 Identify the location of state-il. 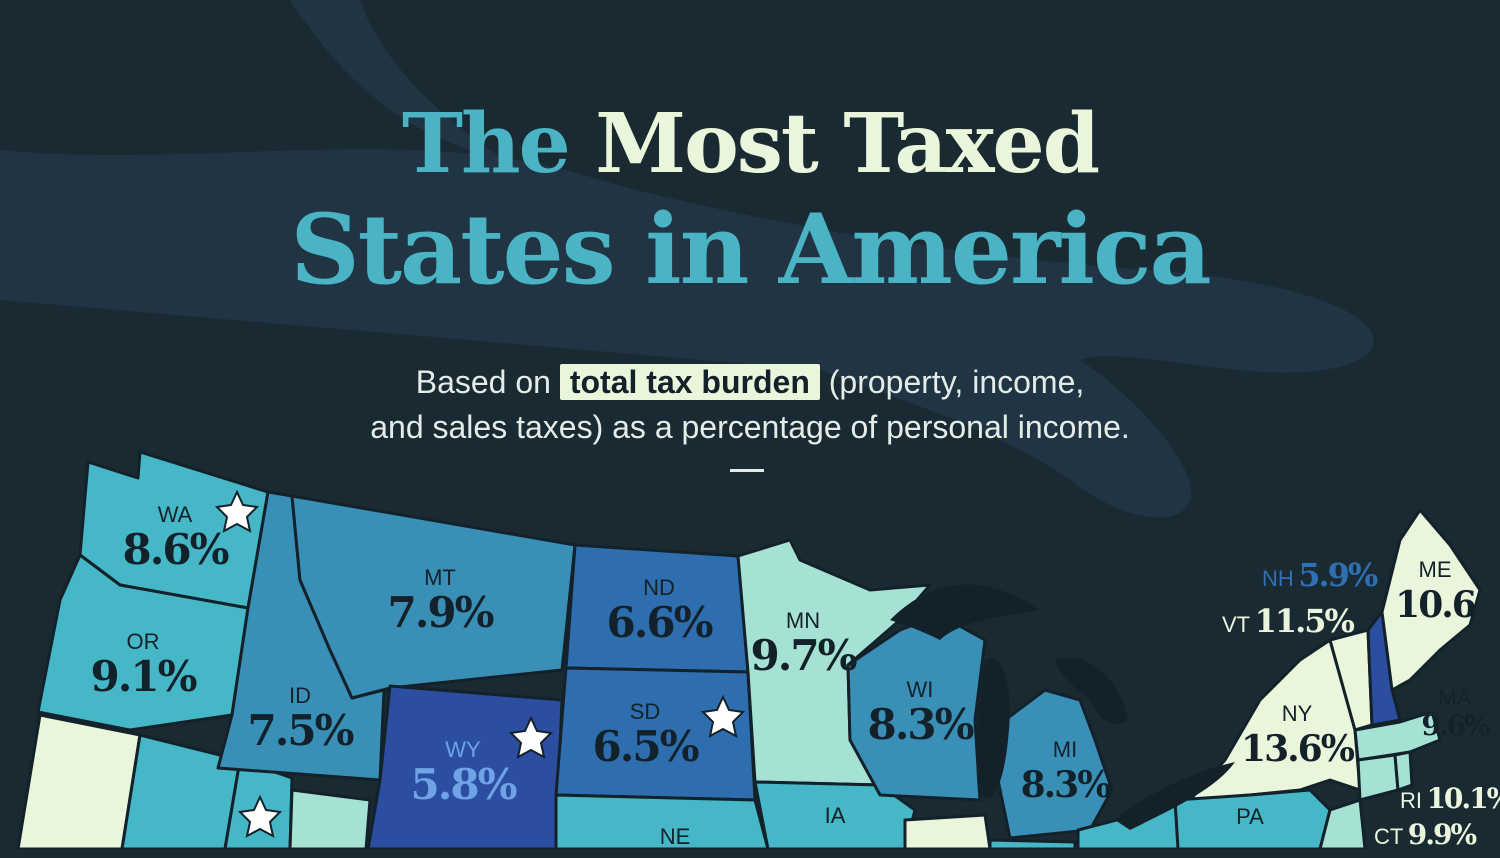
(947, 831).